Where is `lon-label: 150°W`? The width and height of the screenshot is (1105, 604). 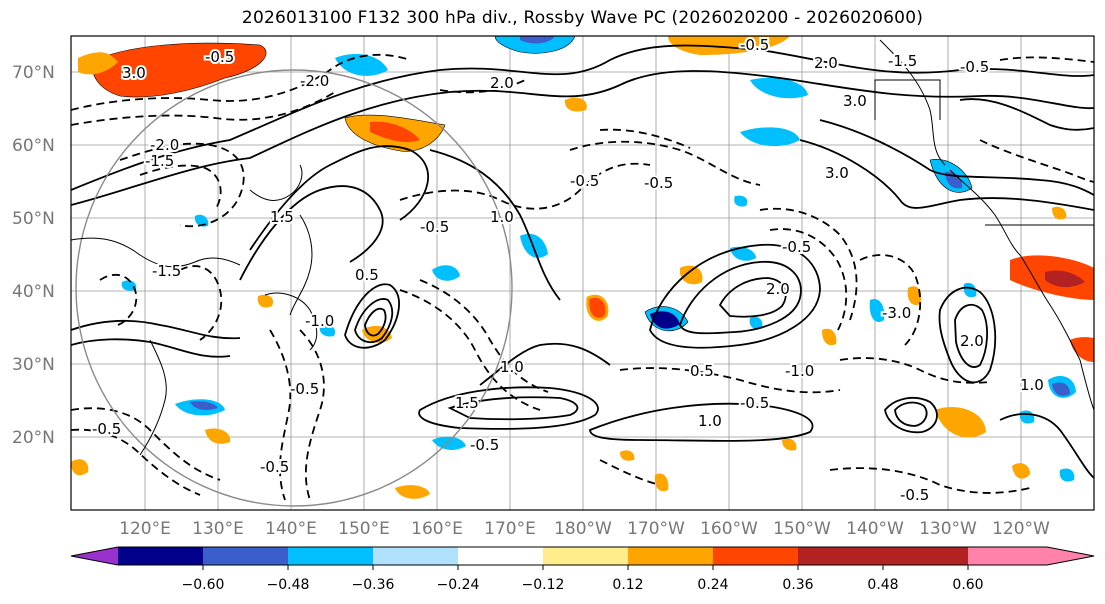 lon-label: 150°W is located at coordinates (802, 529).